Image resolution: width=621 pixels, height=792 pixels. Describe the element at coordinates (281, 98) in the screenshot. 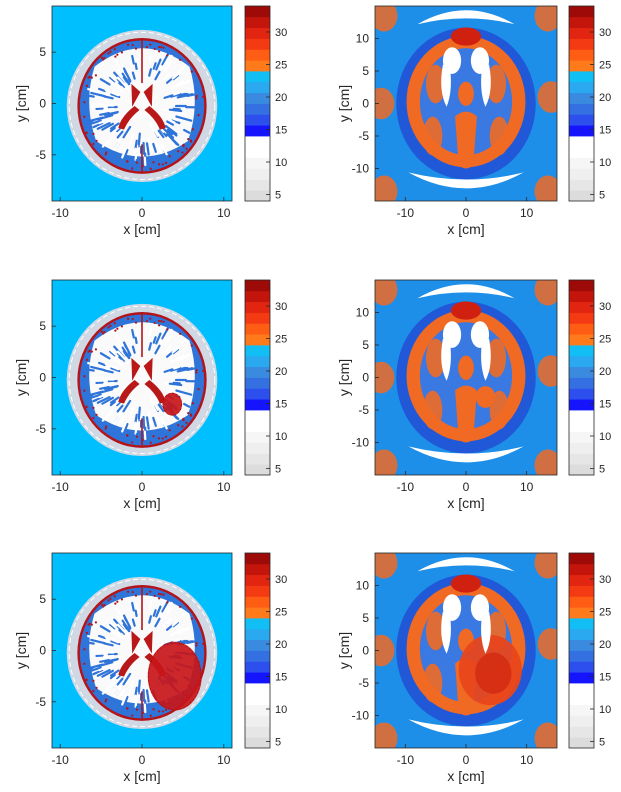

I see `colorbar-tick-label: 20` at that location.